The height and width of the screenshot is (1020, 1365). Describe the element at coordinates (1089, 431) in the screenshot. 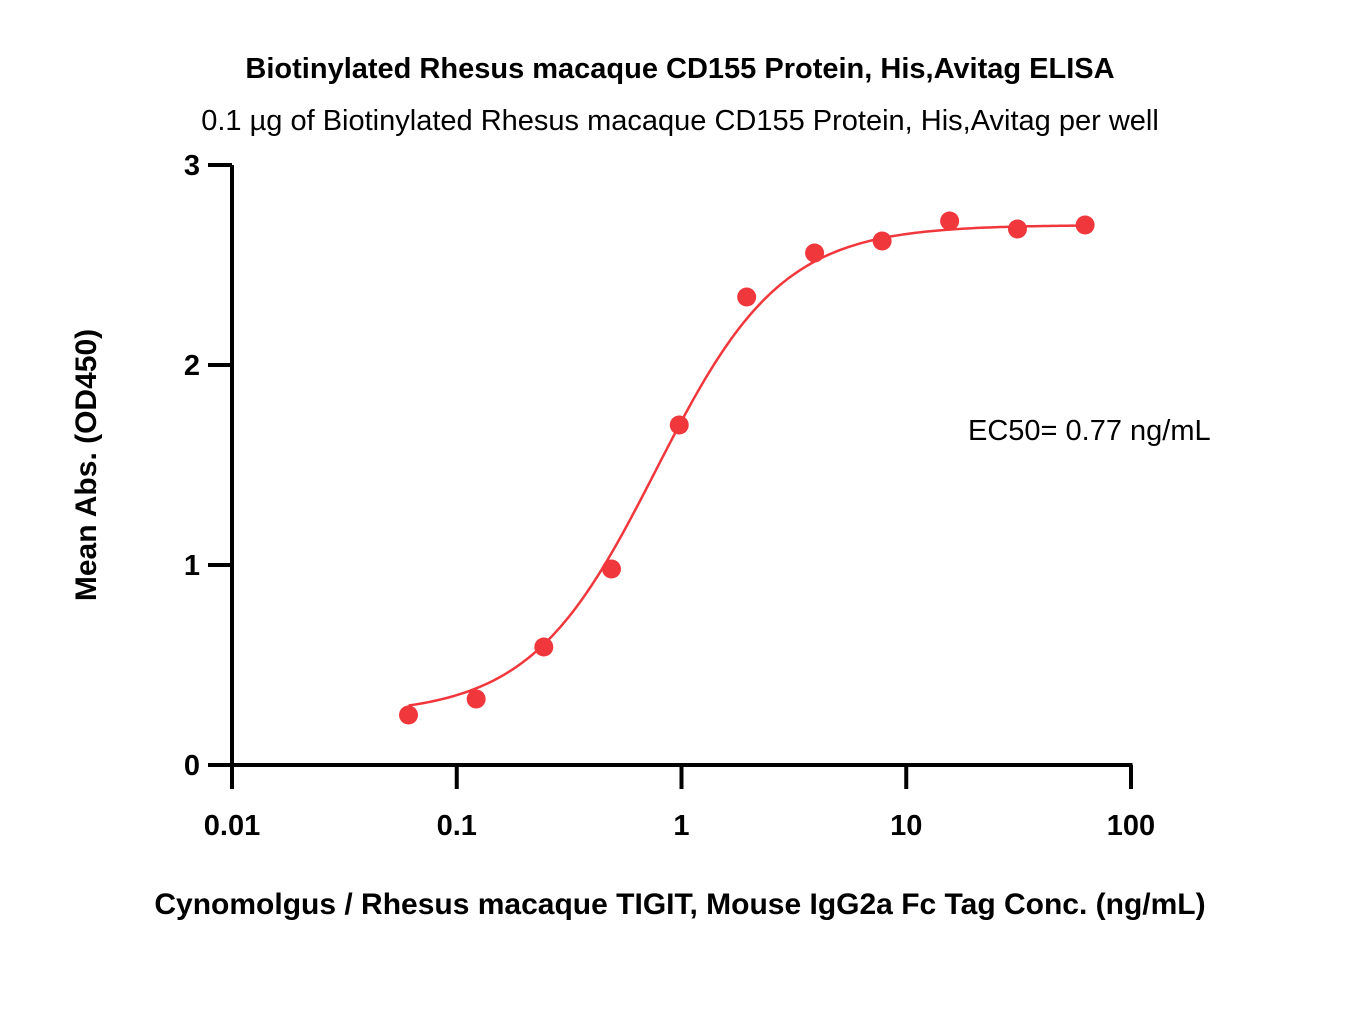

I see `ec50-annotation: EC50= 0.77 ng/mL` at that location.